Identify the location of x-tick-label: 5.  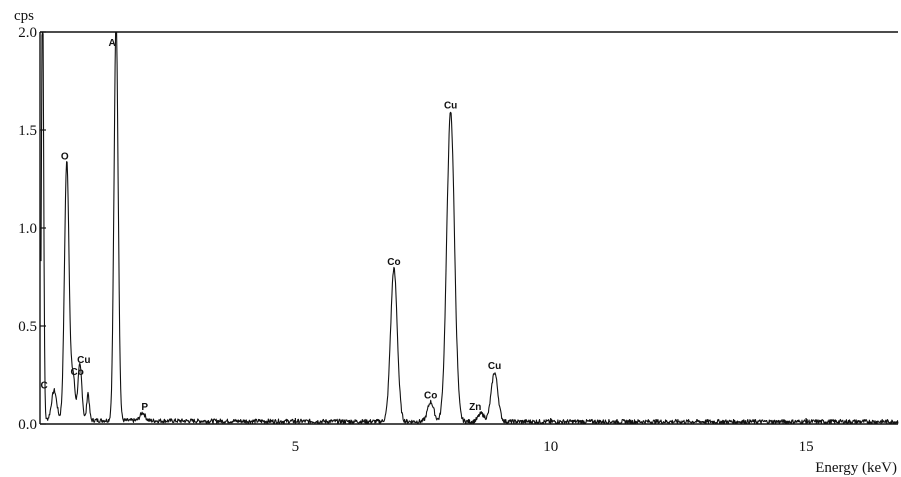
(296, 447).